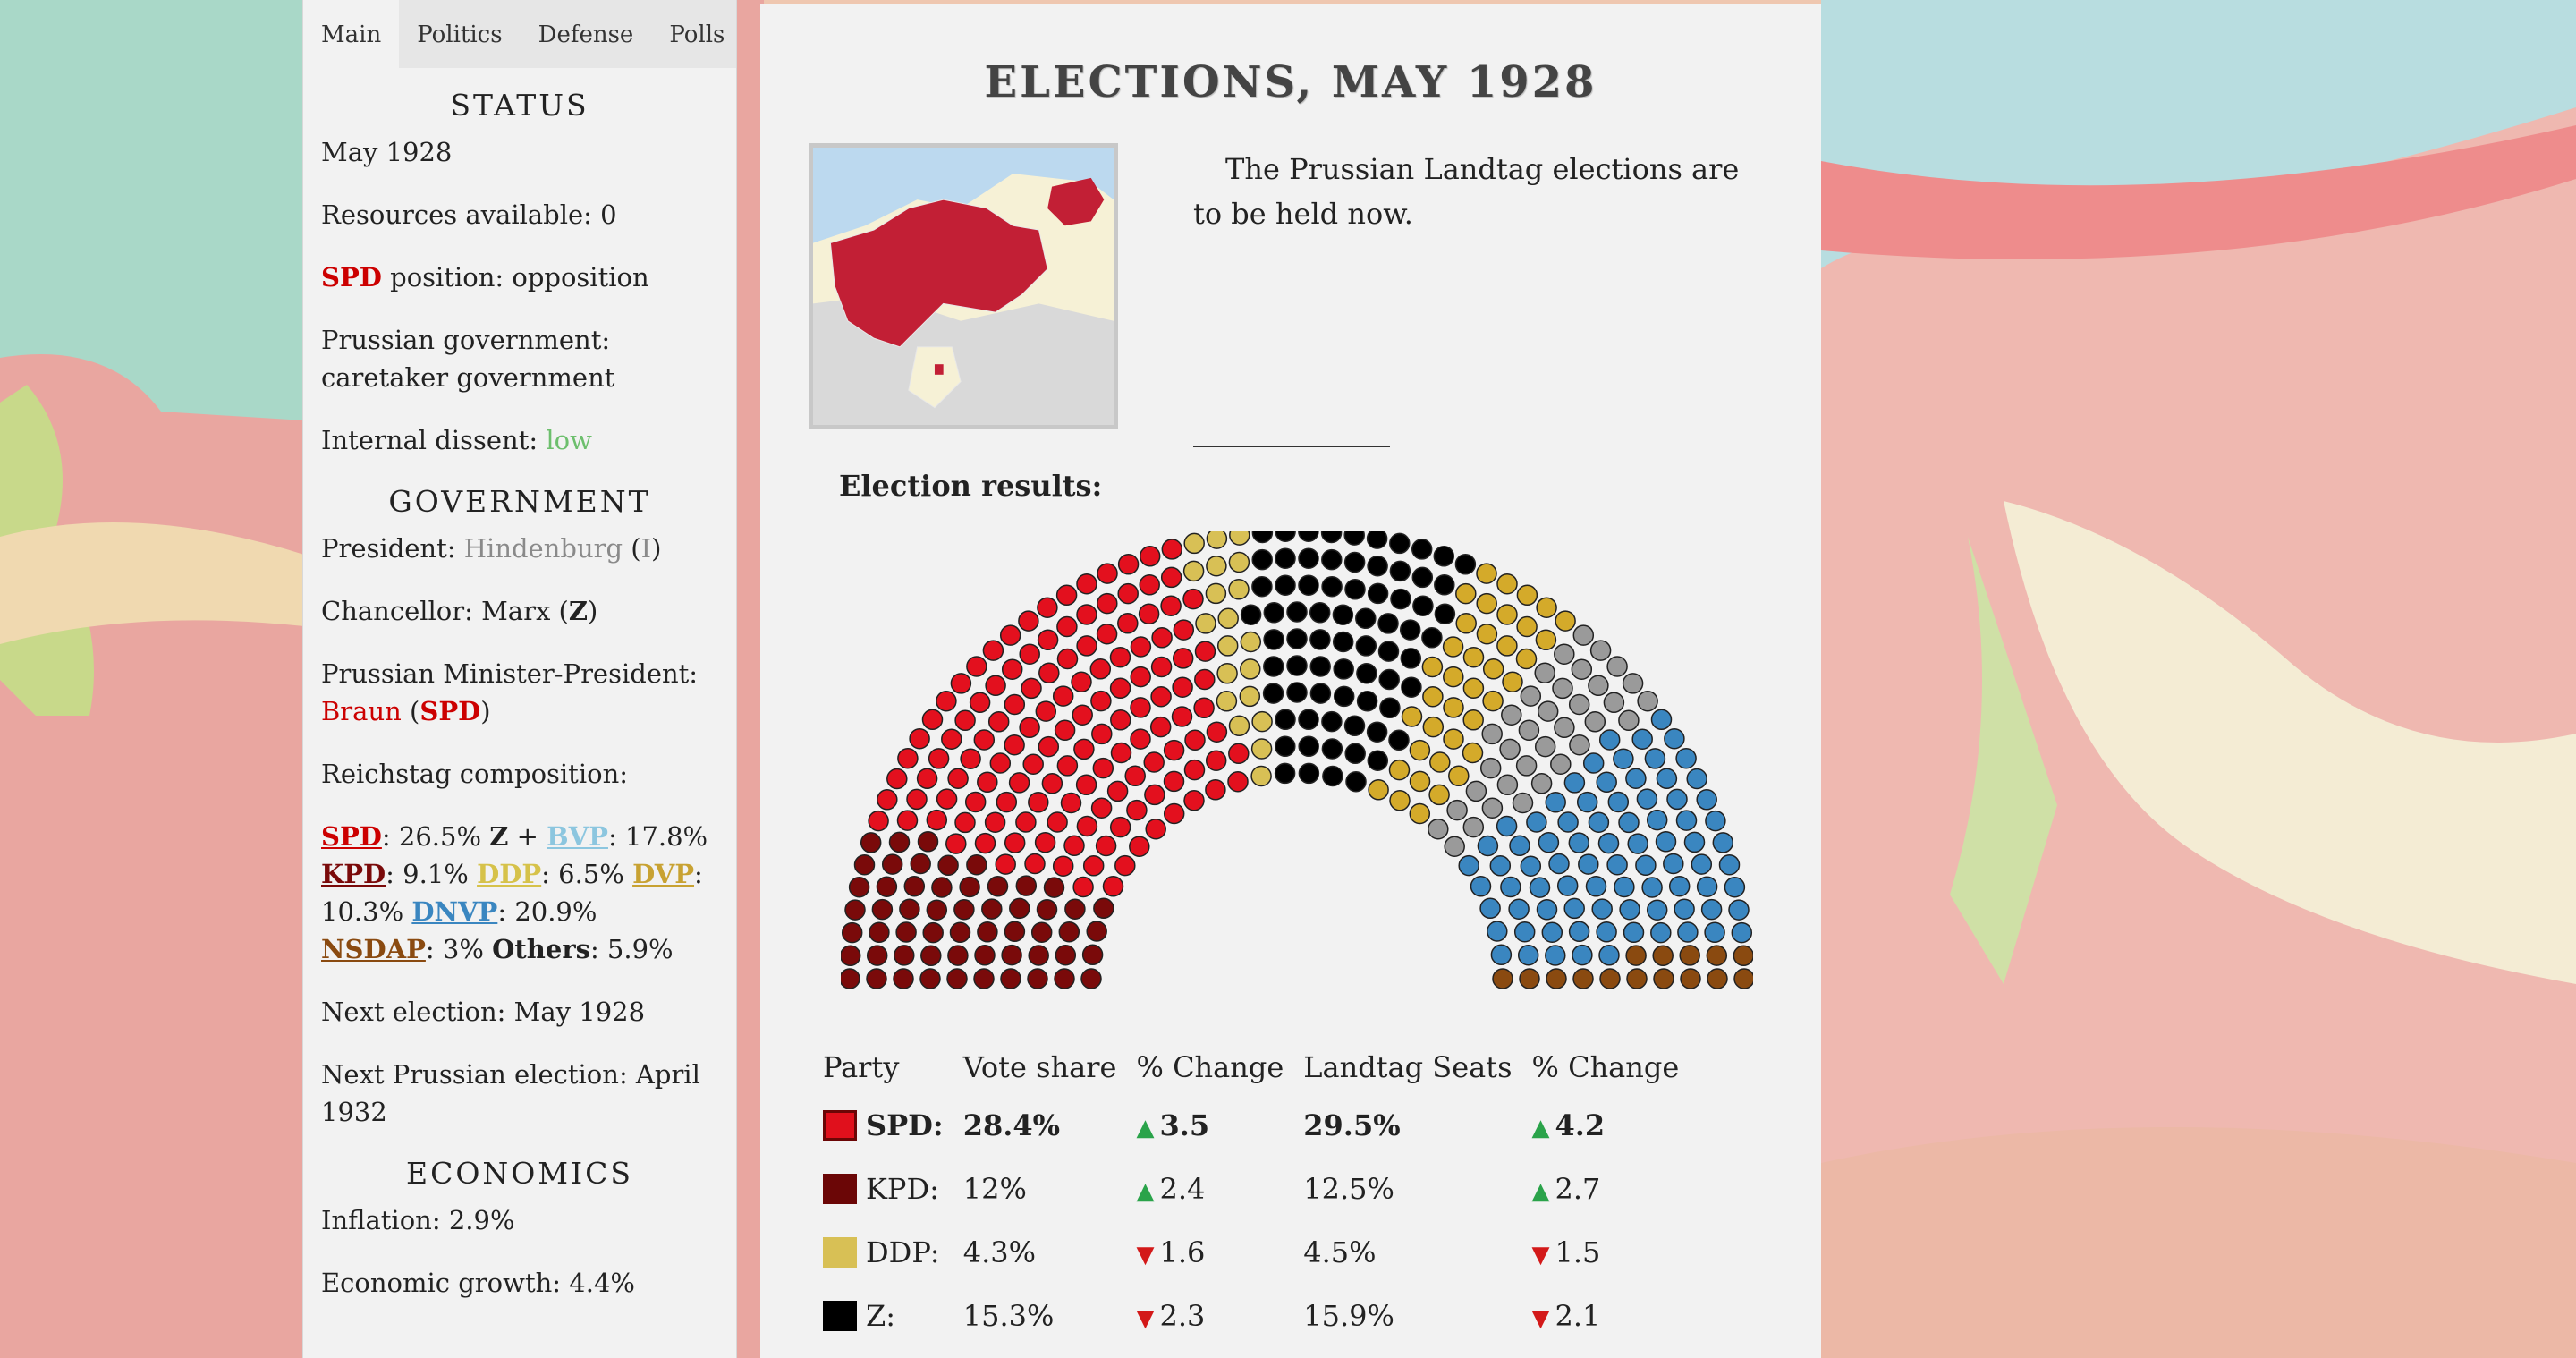  I want to click on vote-change-cell: ▲ 2.4, so click(1219, 1188).